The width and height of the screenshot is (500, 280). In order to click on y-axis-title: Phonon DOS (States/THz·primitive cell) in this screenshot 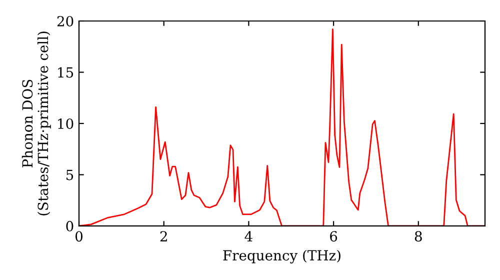, I will do `click(36, 124)`.